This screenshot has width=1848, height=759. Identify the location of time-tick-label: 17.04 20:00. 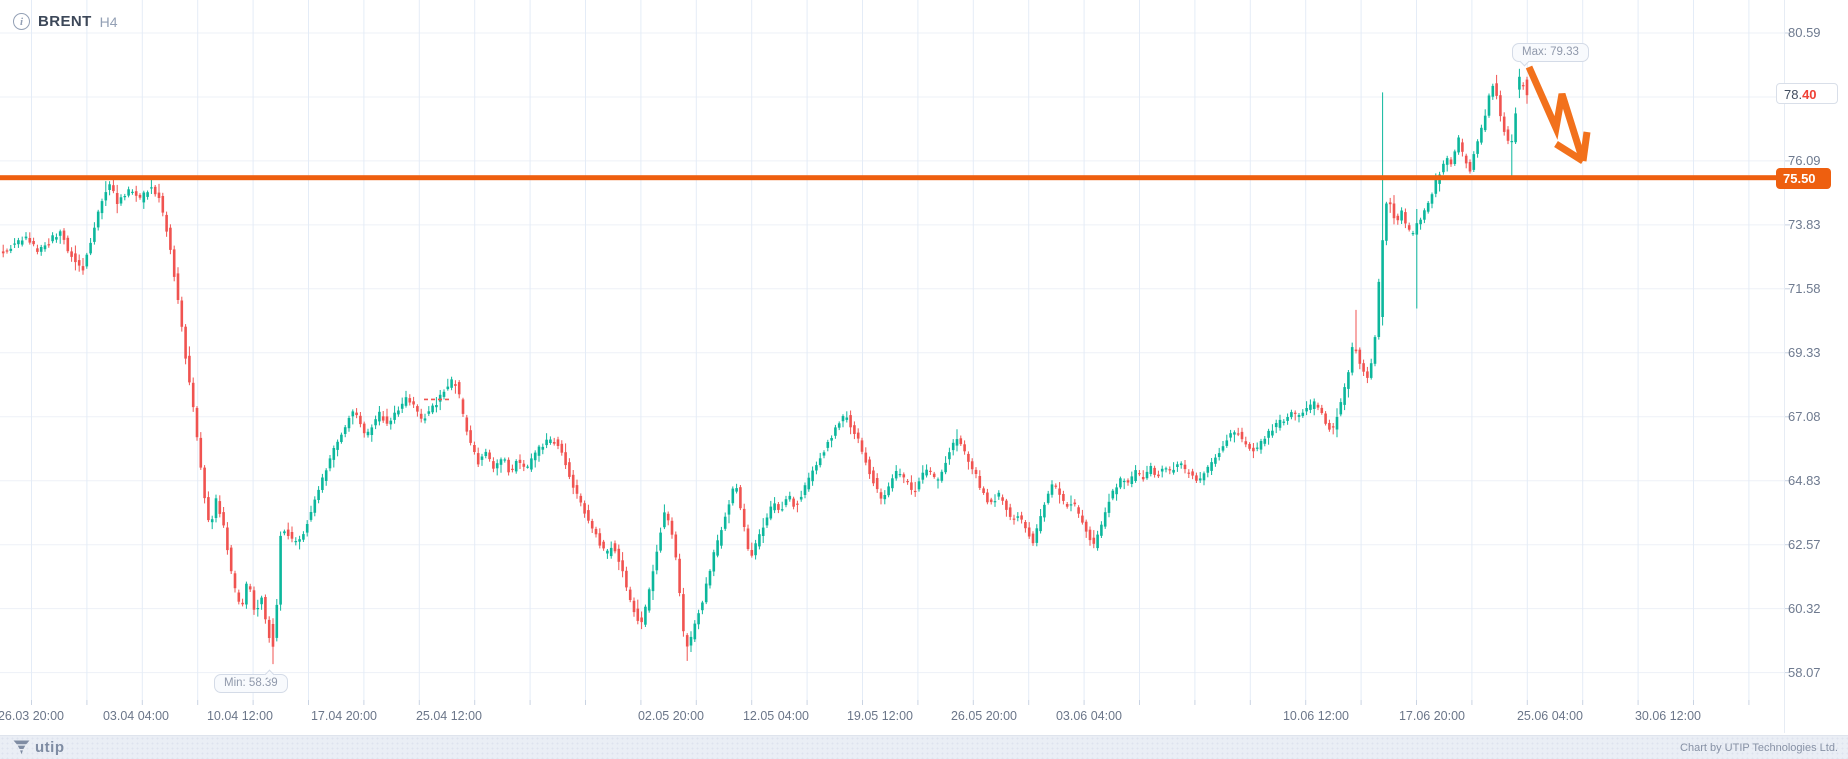
(344, 716).